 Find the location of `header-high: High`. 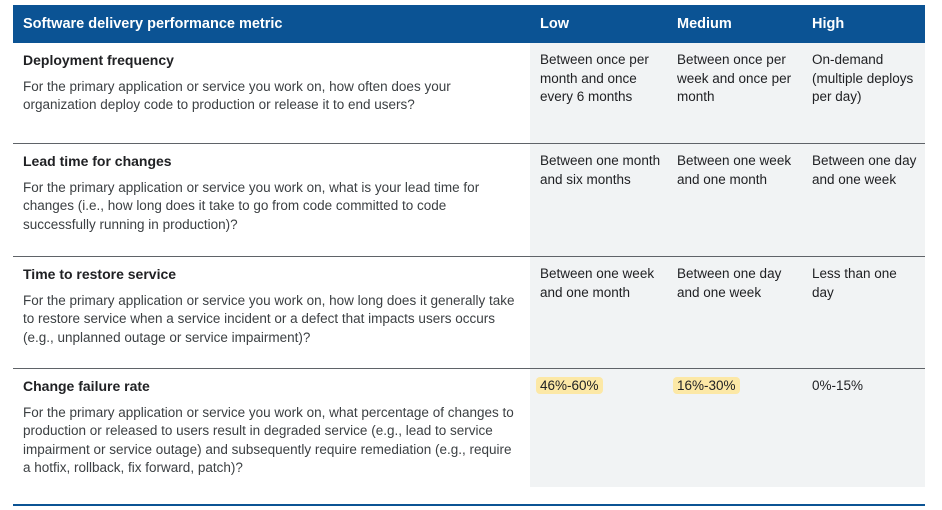

header-high: High is located at coordinates (828, 24).